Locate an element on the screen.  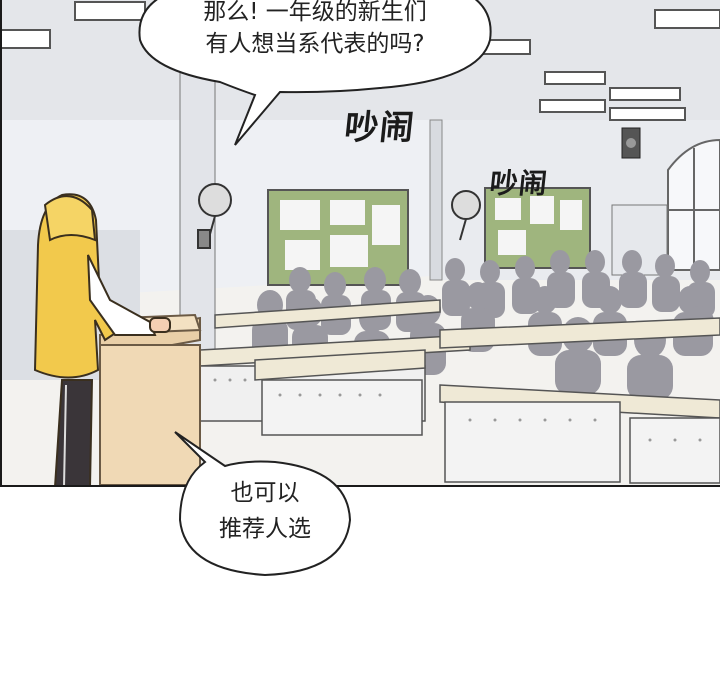
speech-bubble-top-shape is located at coordinates (315, 73).